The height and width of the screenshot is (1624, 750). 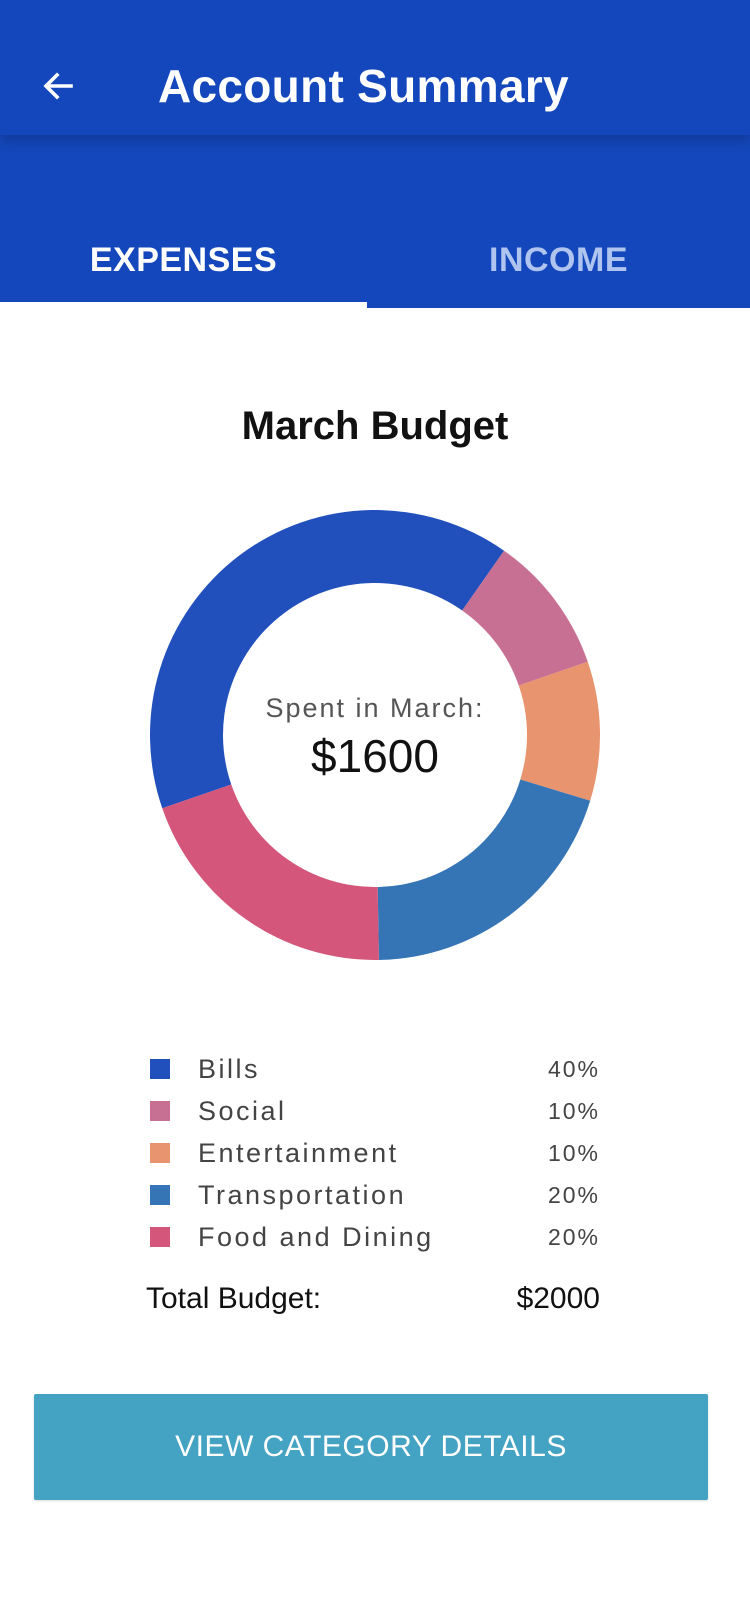 I want to click on legend-label: Bills, so click(x=229, y=1069).